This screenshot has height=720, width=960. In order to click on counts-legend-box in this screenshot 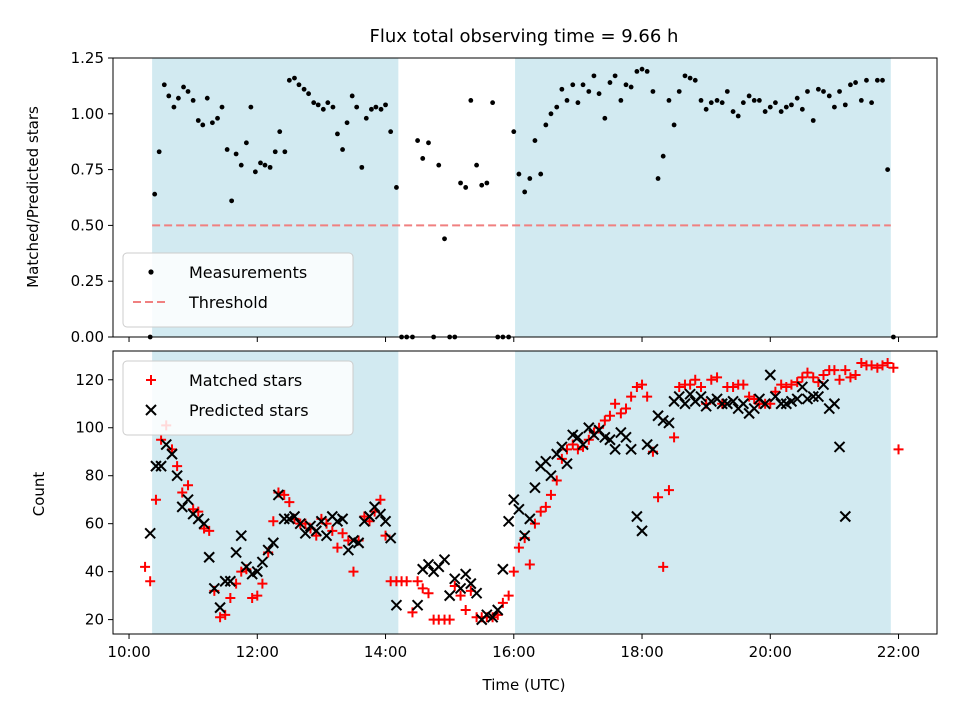, I will do `click(238, 398)`.